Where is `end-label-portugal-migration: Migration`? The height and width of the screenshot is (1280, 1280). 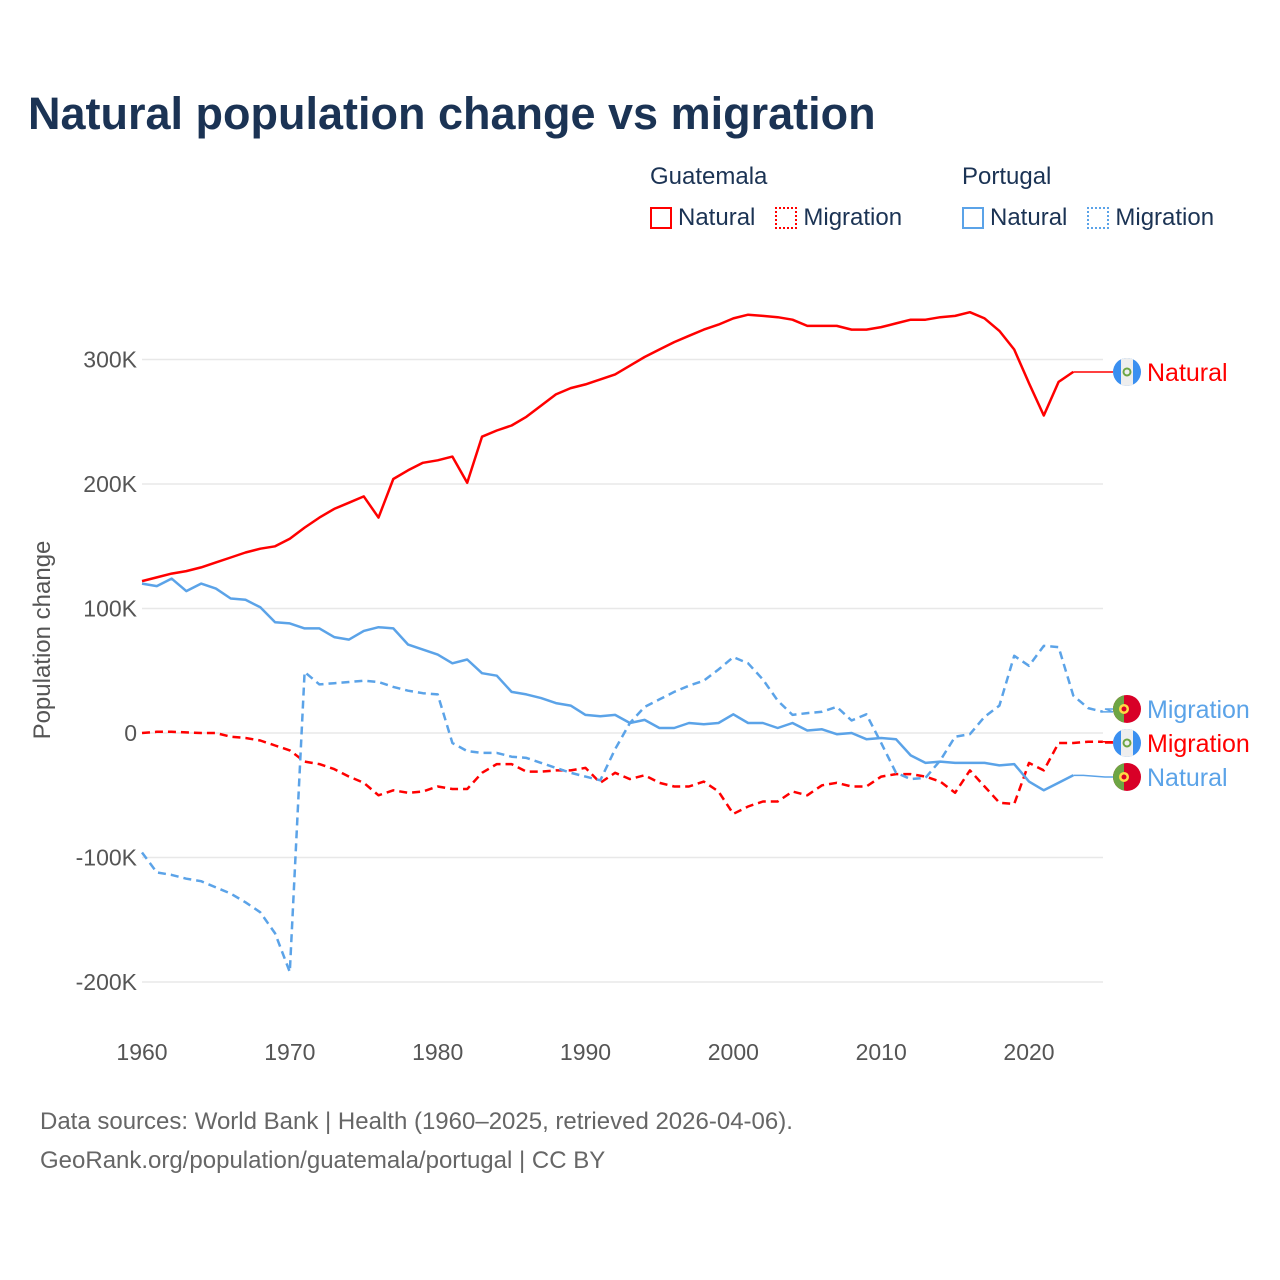 end-label-portugal-migration: Migration is located at coordinates (1176, 709).